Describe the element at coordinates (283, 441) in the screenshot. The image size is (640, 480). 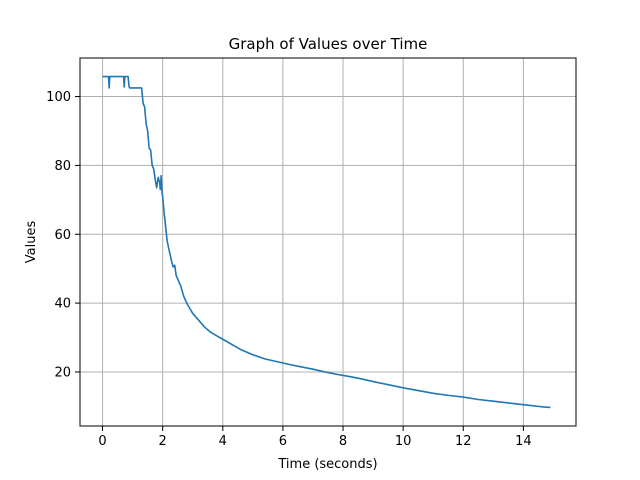
I see `x-tick-label: 6` at that location.